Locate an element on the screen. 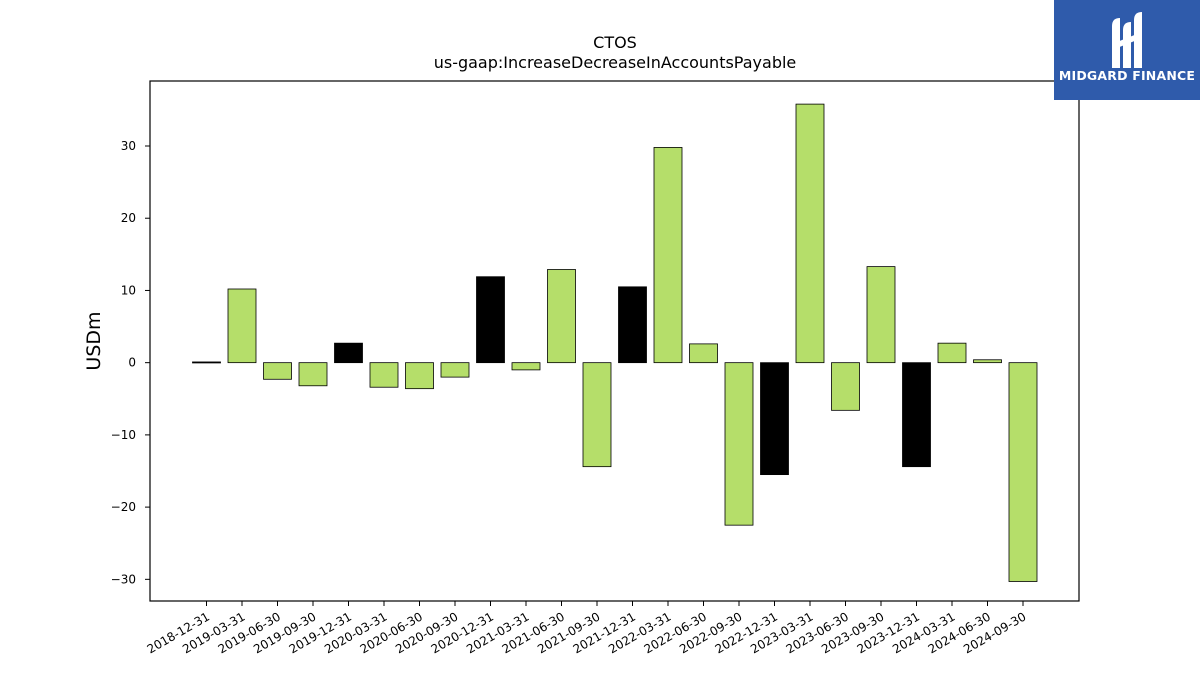 The width and height of the screenshot is (1200, 675). logo-mark-icon is located at coordinates (1127, 40).